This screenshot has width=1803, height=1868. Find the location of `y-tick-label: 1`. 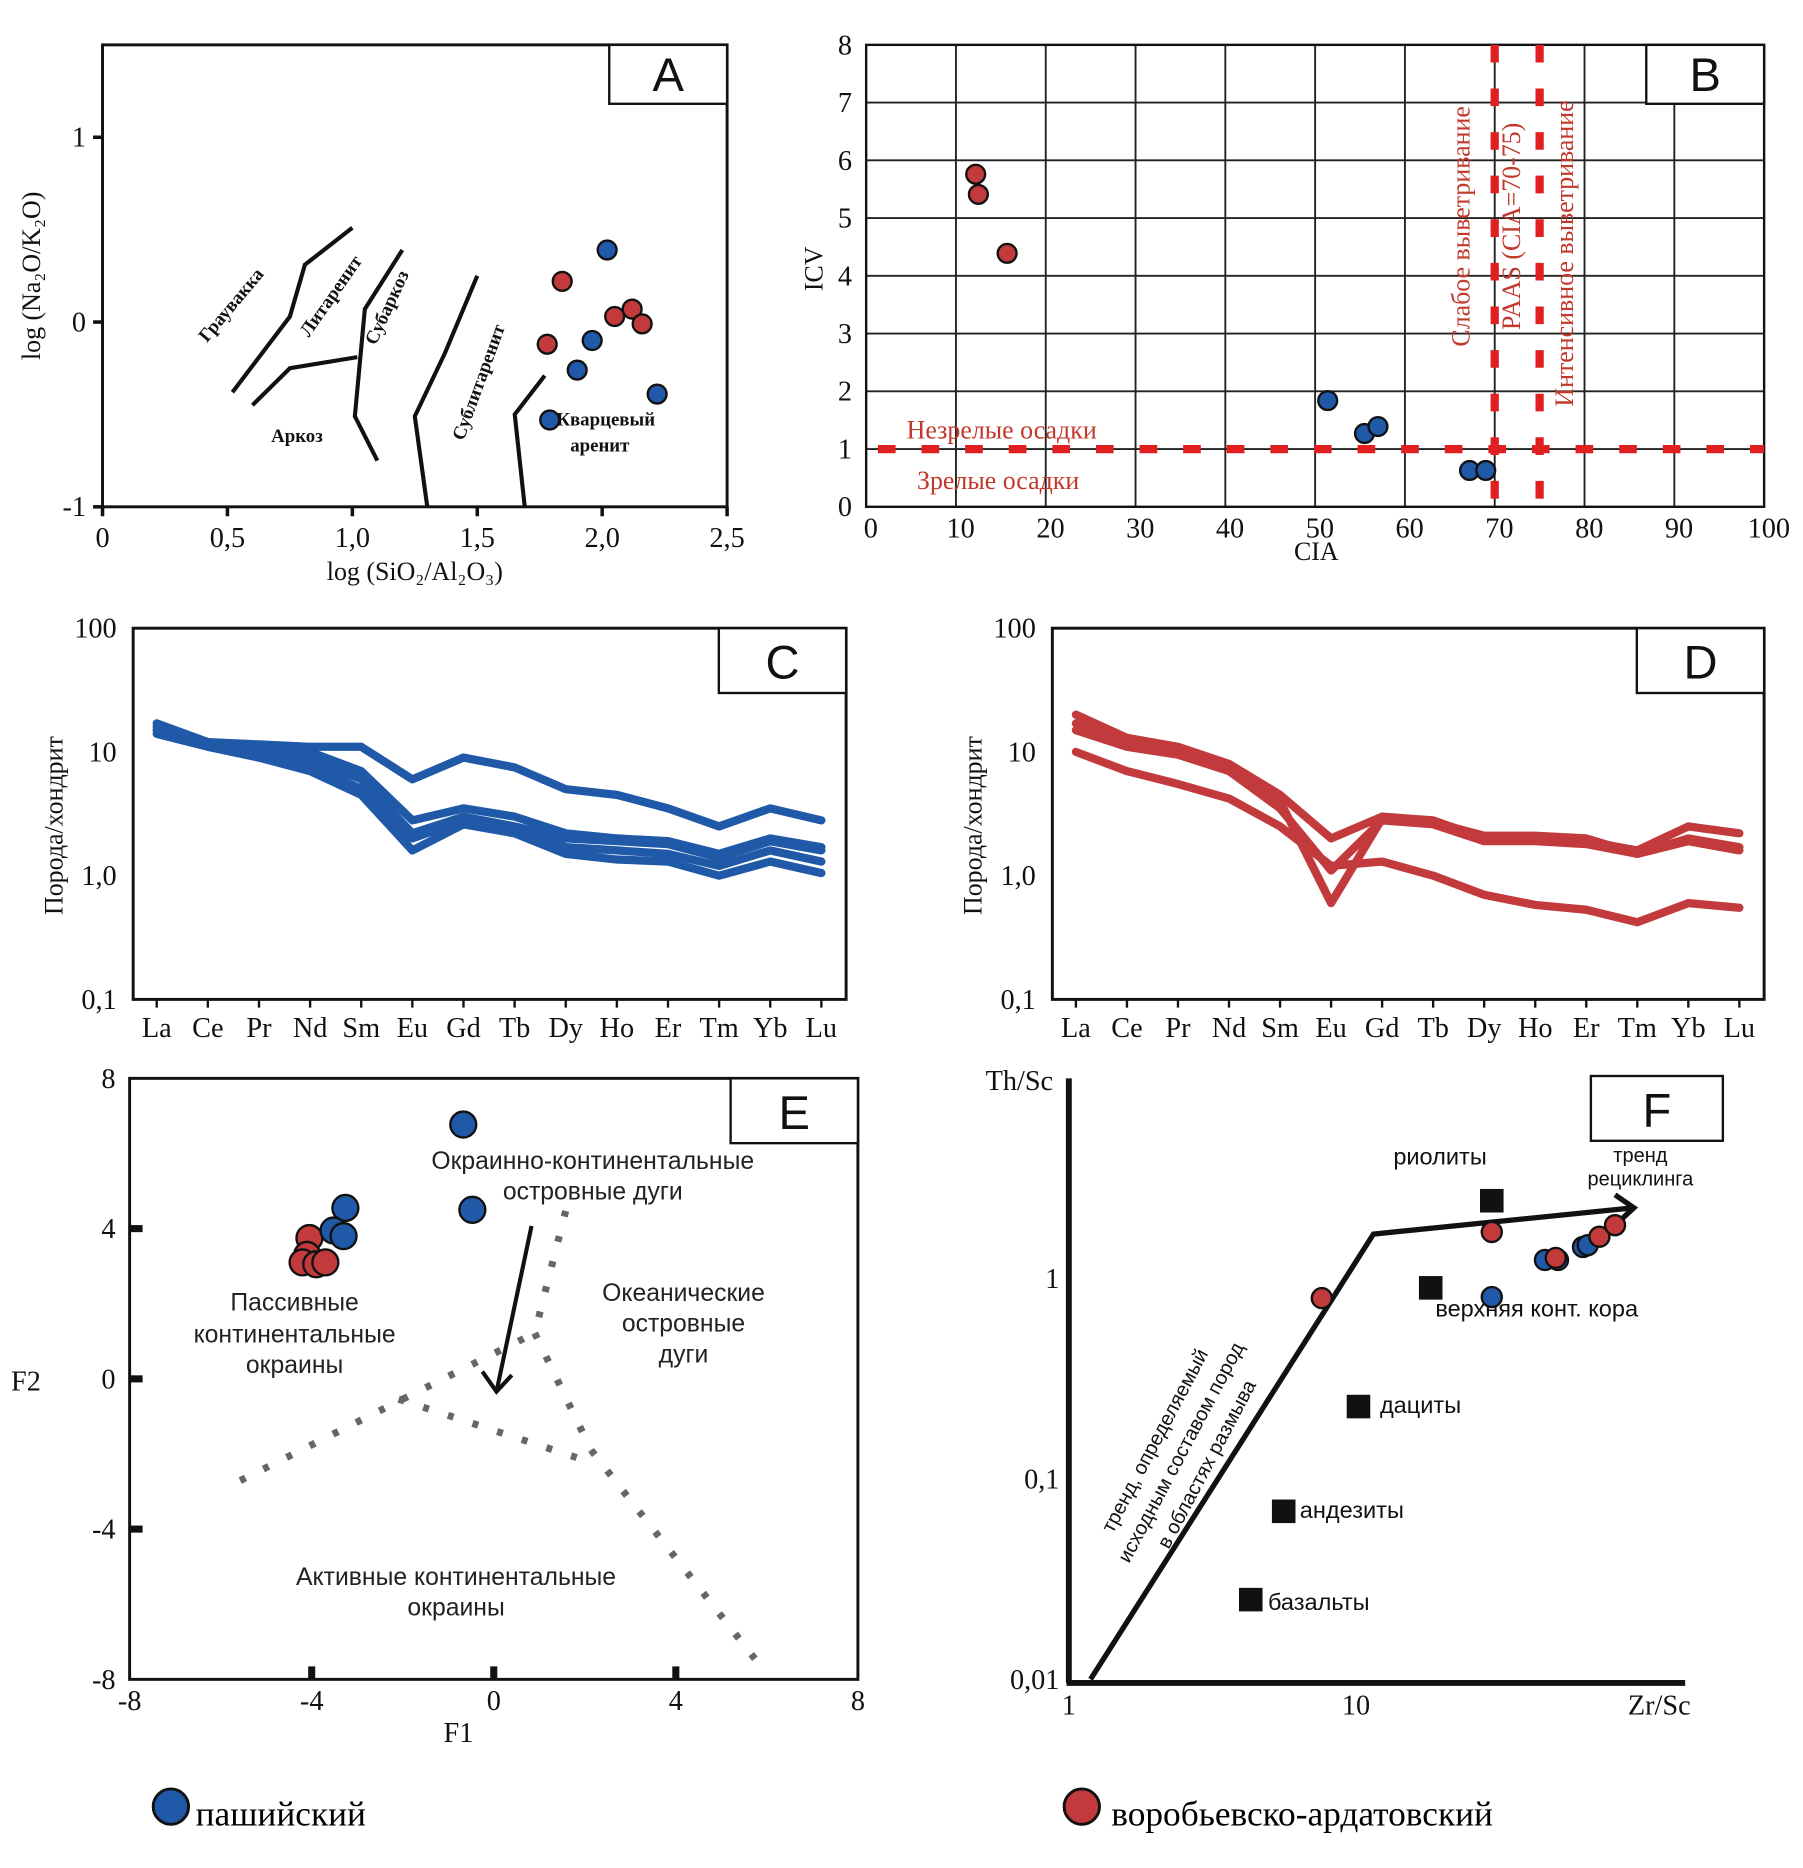

y-tick-label: 1 is located at coordinates (845, 450).